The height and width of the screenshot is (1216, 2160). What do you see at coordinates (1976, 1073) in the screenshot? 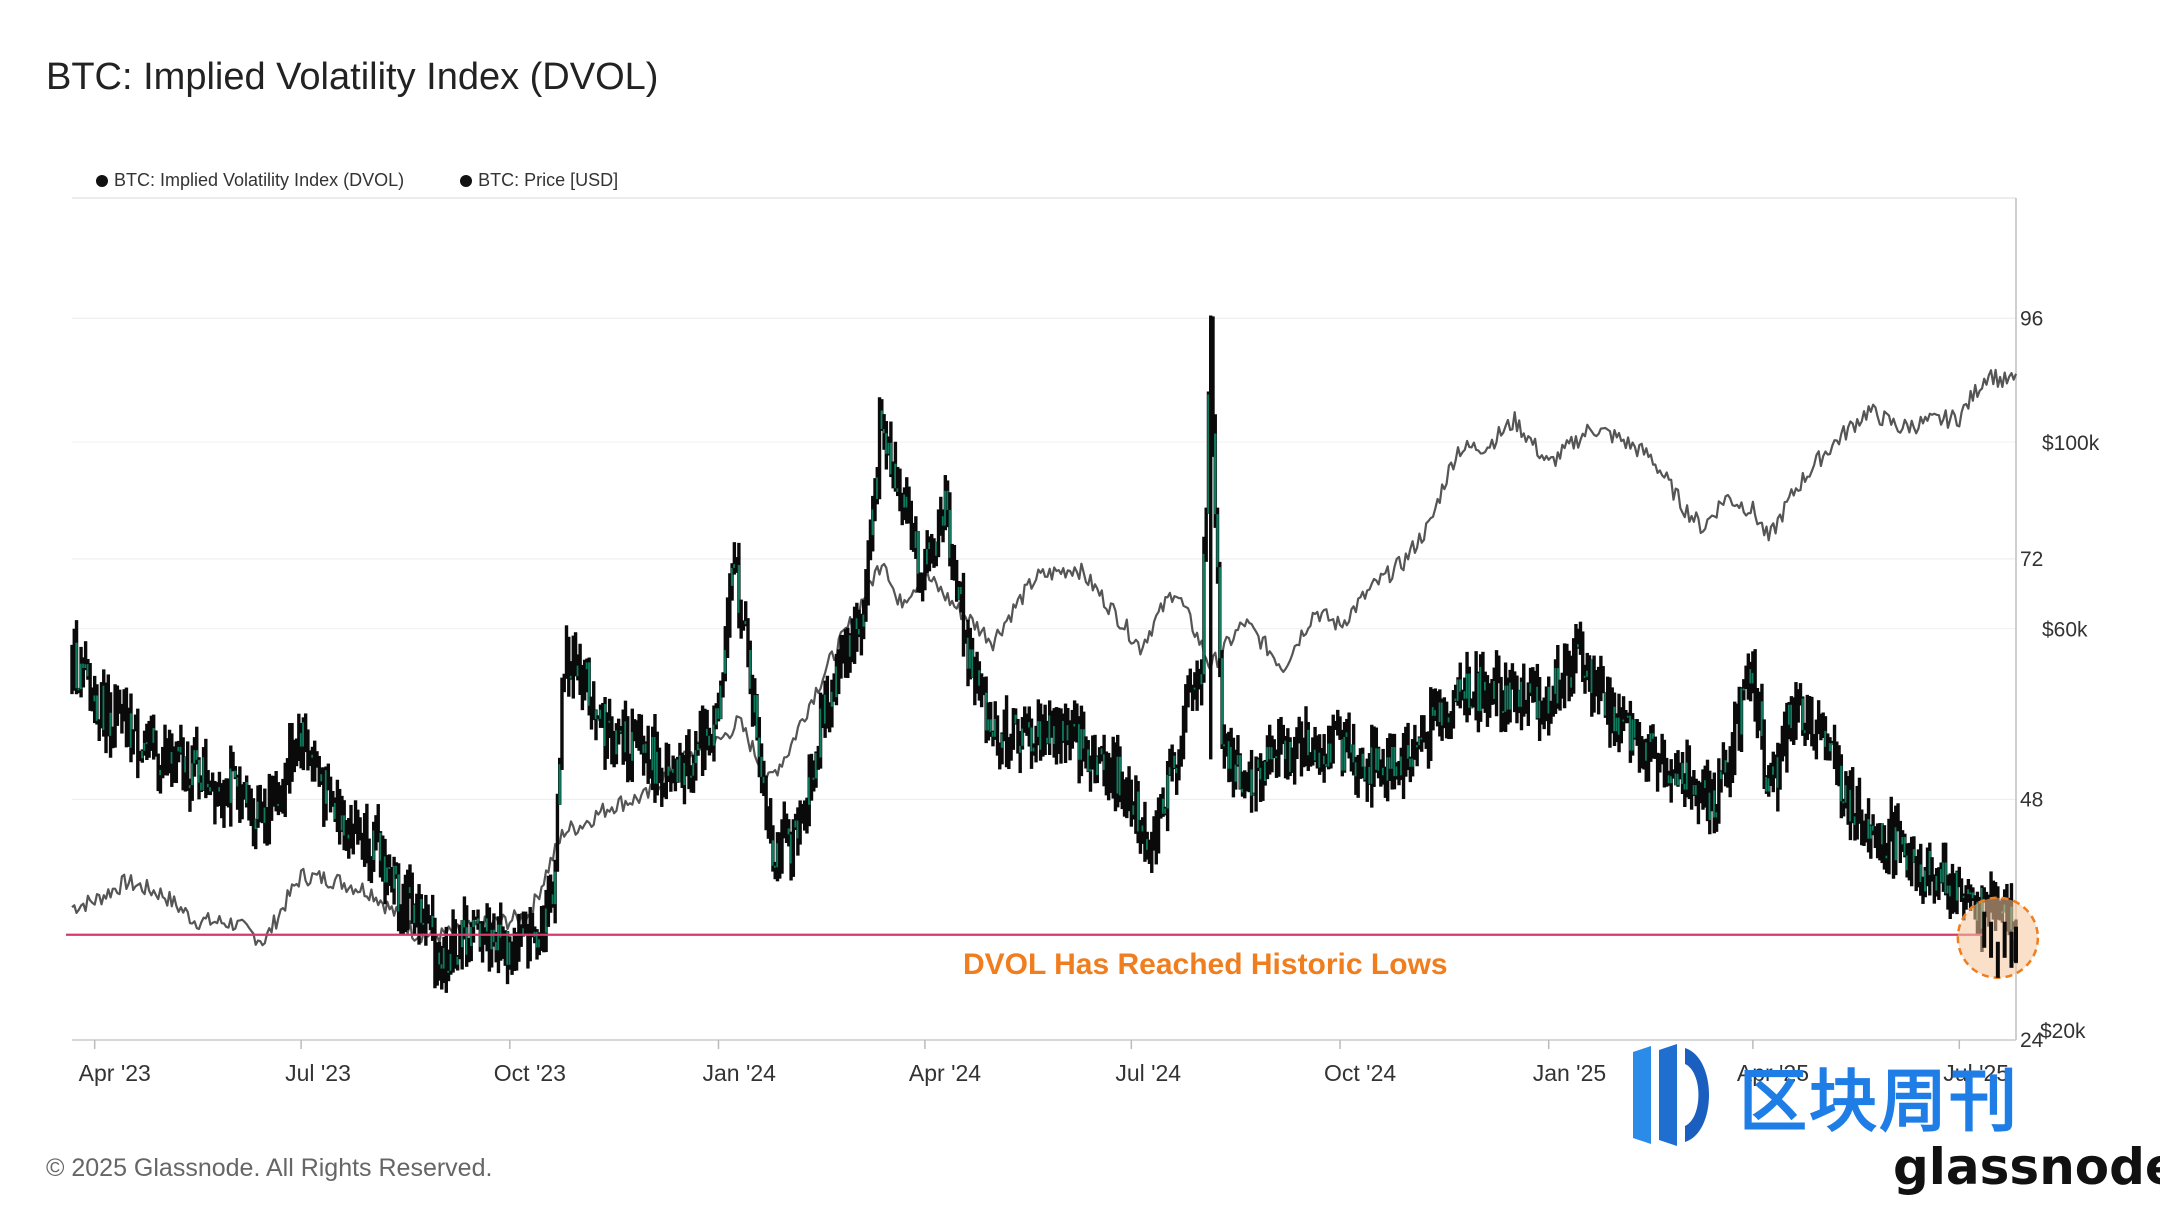
I see `x-tick-label: Jul '25` at bounding box center [1976, 1073].